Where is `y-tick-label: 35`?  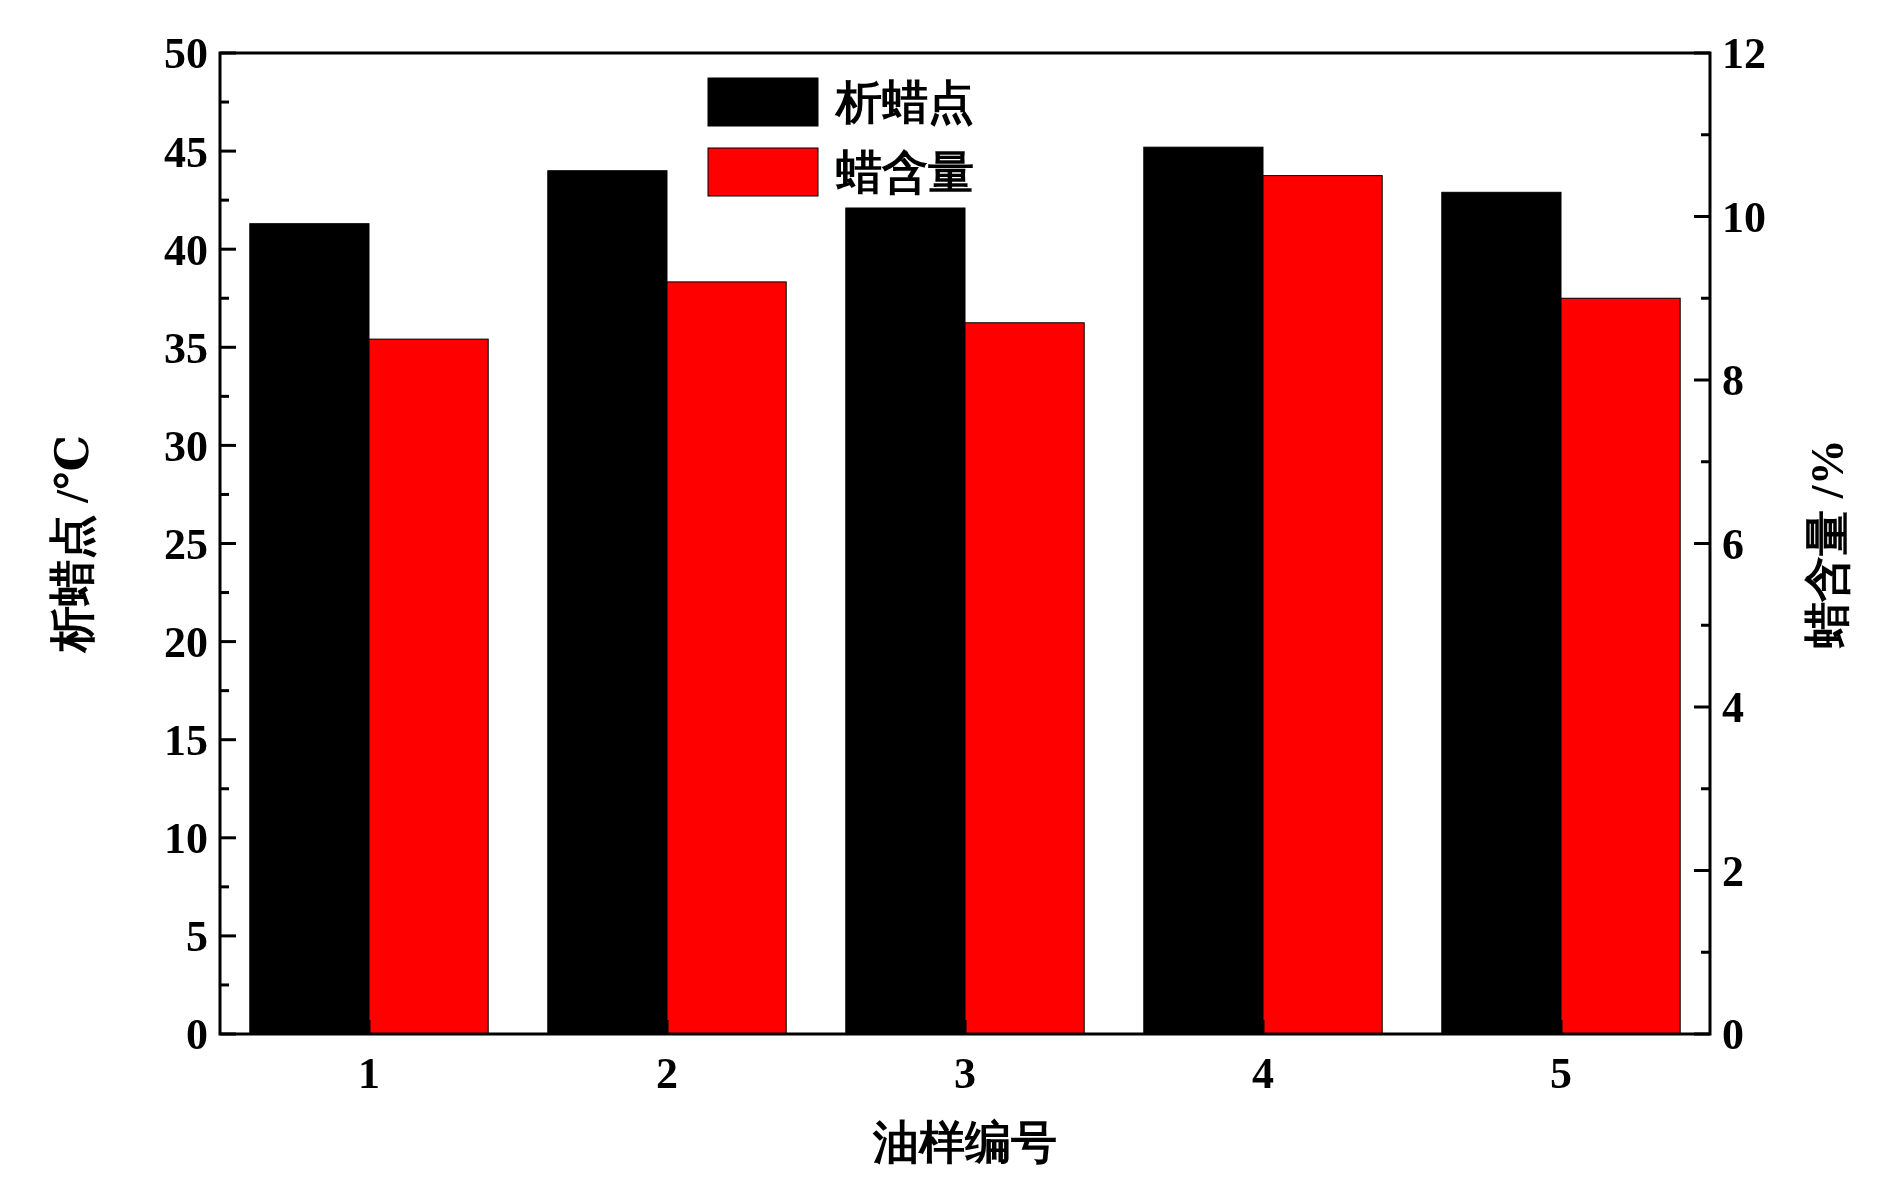 y-tick-label: 35 is located at coordinates (186, 348).